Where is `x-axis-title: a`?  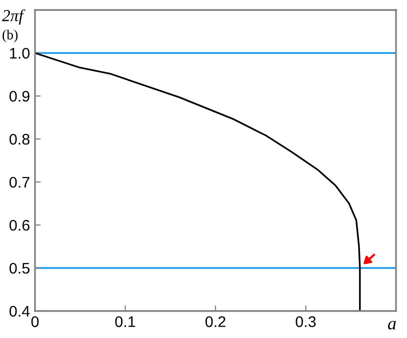
x-axis-title: a is located at coordinates (392, 325).